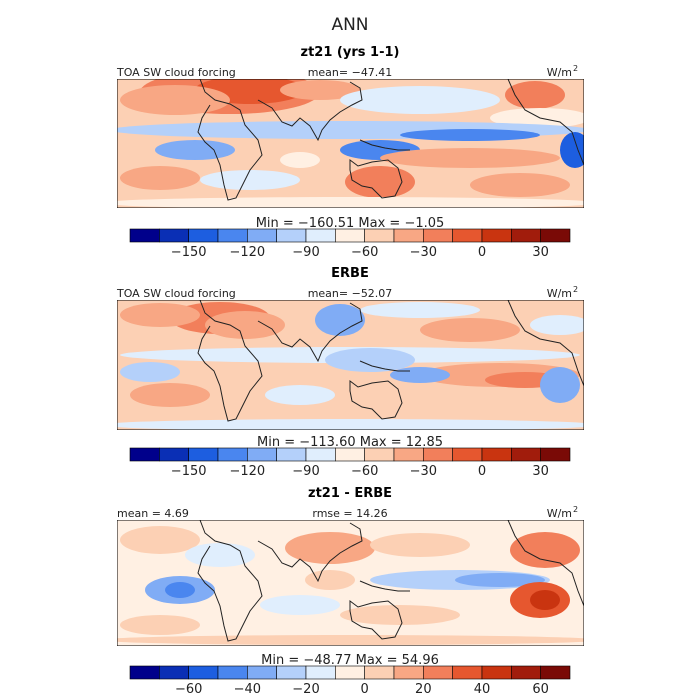 This screenshot has width=700, height=700. What do you see at coordinates (349, 25) in the screenshot?
I see `season-title: ANN` at bounding box center [349, 25].